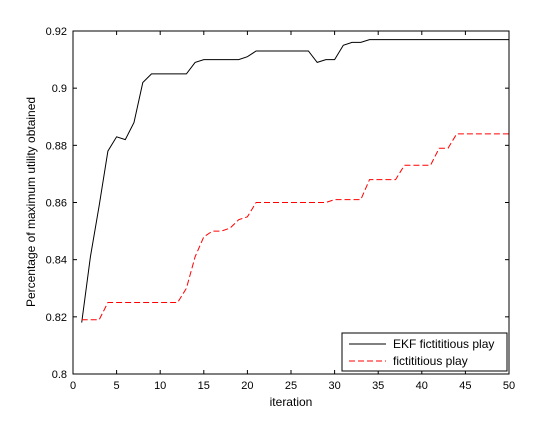 Image resolution: width=560 pixels, height=425 pixels. Describe the element at coordinates (204, 386) in the screenshot. I see `x-tick-label: 15` at that location.